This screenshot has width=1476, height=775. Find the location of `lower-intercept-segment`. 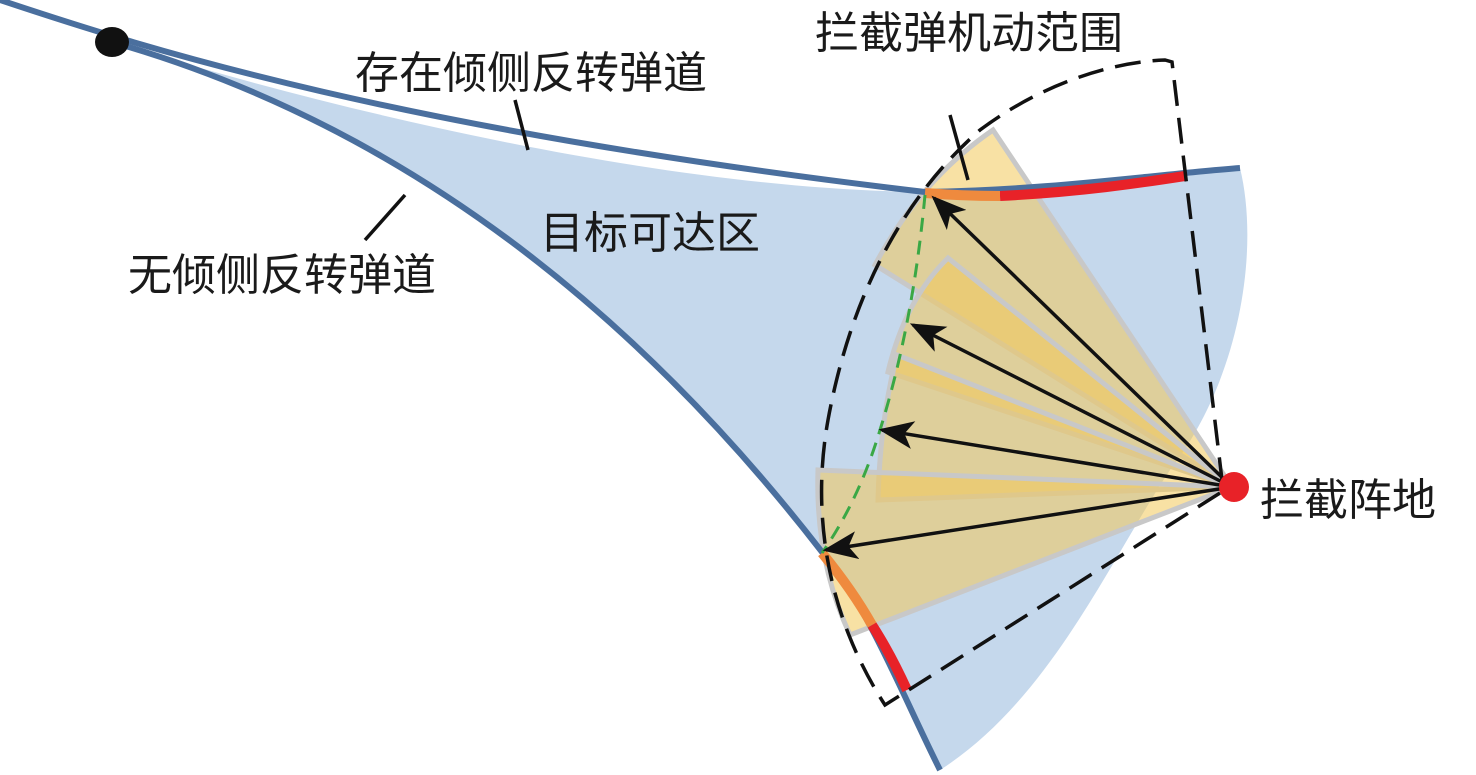

lower-intercept-segment is located at coordinates (889, 657).